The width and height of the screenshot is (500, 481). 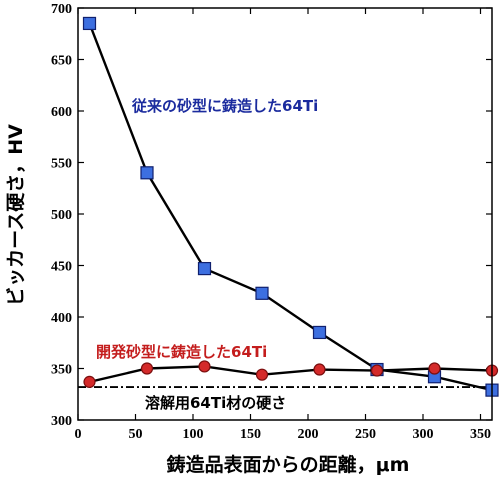 What do you see at coordinates (181, 352) in the screenshot?
I see `annotation-developed-sand-mold: 開発砂型に鋳造した64Ti` at bounding box center [181, 352].